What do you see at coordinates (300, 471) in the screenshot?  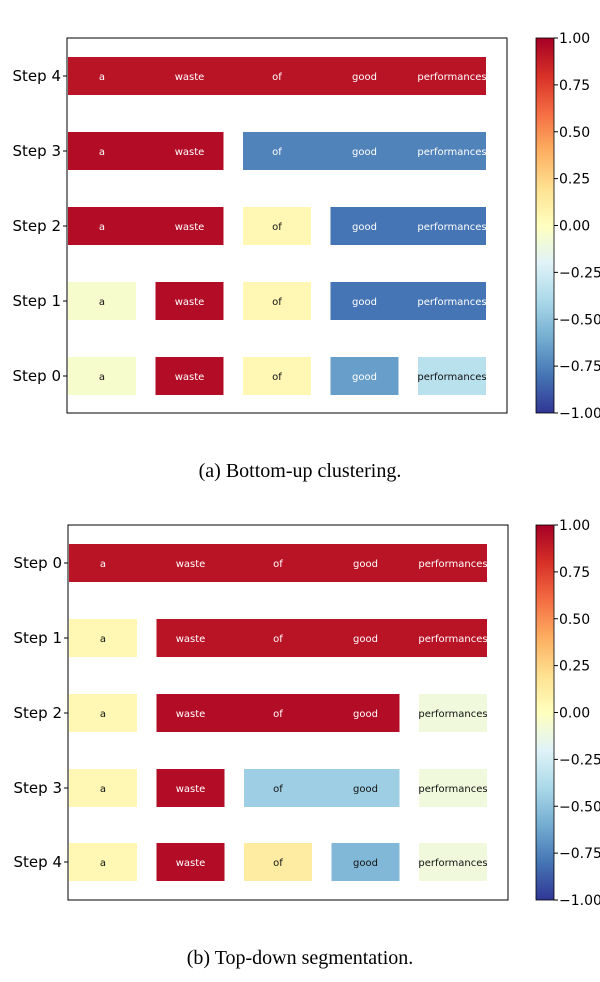 I see `caption-bottom-up-clustering: (a) Bottom-up clustering.` at bounding box center [300, 471].